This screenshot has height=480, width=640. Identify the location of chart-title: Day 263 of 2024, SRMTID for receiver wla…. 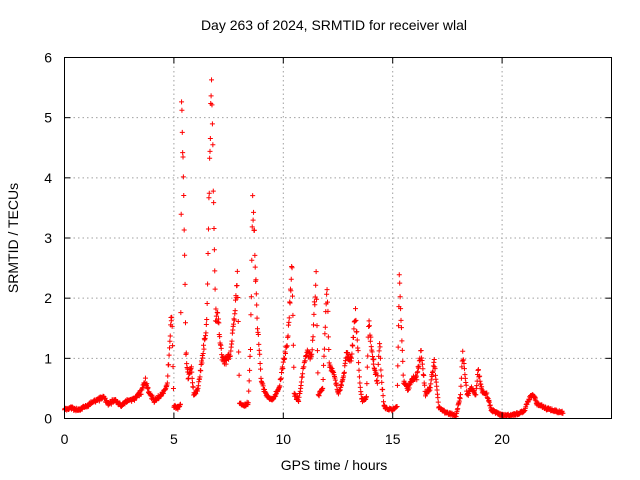
(334, 25).